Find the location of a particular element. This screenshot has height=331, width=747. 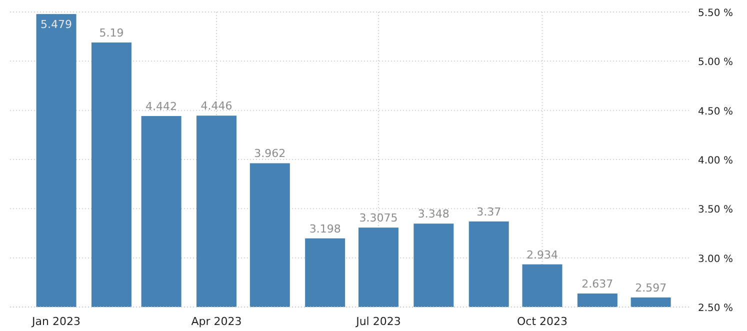

data-label: 3.348 is located at coordinates (434, 214).